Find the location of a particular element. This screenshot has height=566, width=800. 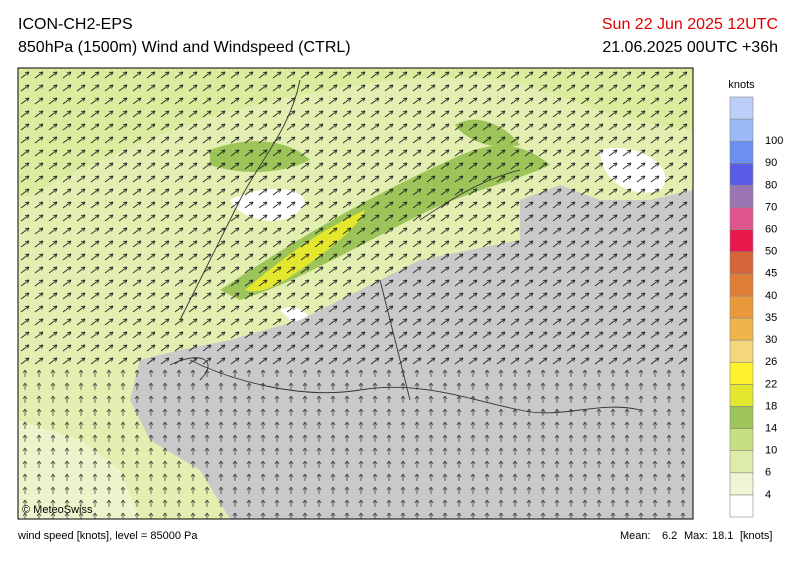

legend-label: 4 is located at coordinates (768, 495).